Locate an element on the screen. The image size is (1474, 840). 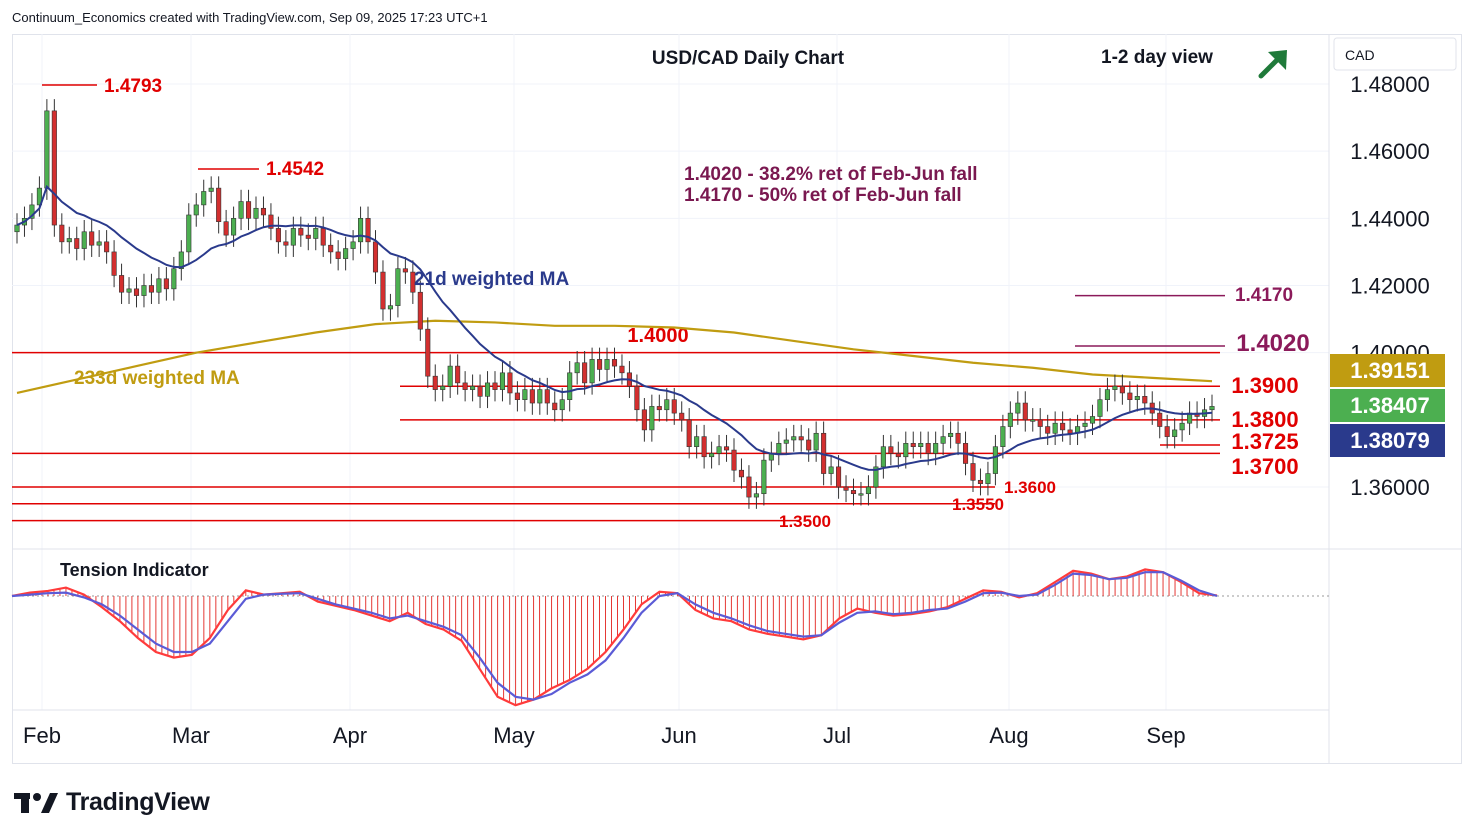
tension-indicator-layer is located at coordinates (670, 637).